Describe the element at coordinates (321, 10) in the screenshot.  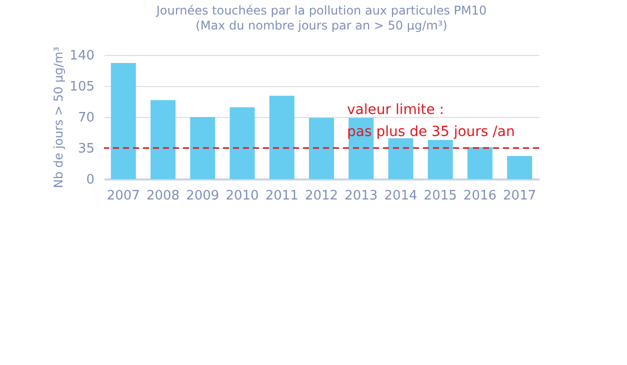
I see `chart-title: Journées touchées par la pollution aux particules PM10` at that location.